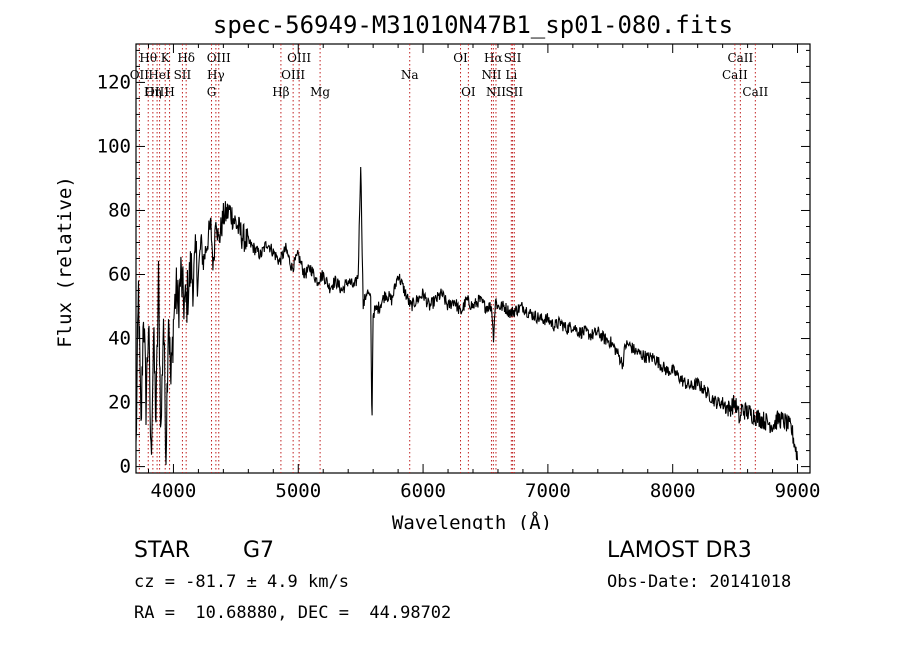 The image size is (900, 649). Describe the element at coordinates (119, 275) in the screenshot. I see `y-tick-label: 60` at that location.